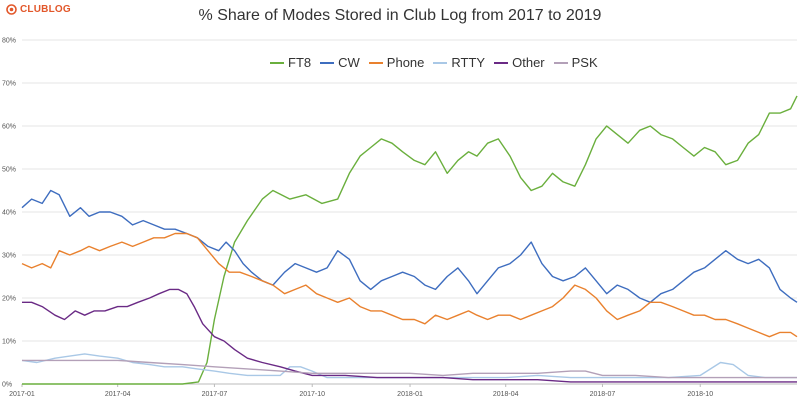 The image size is (800, 412). What do you see at coordinates (9, 213) in the screenshot?
I see `y-tick-label: 40%` at bounding box center [9, 213].